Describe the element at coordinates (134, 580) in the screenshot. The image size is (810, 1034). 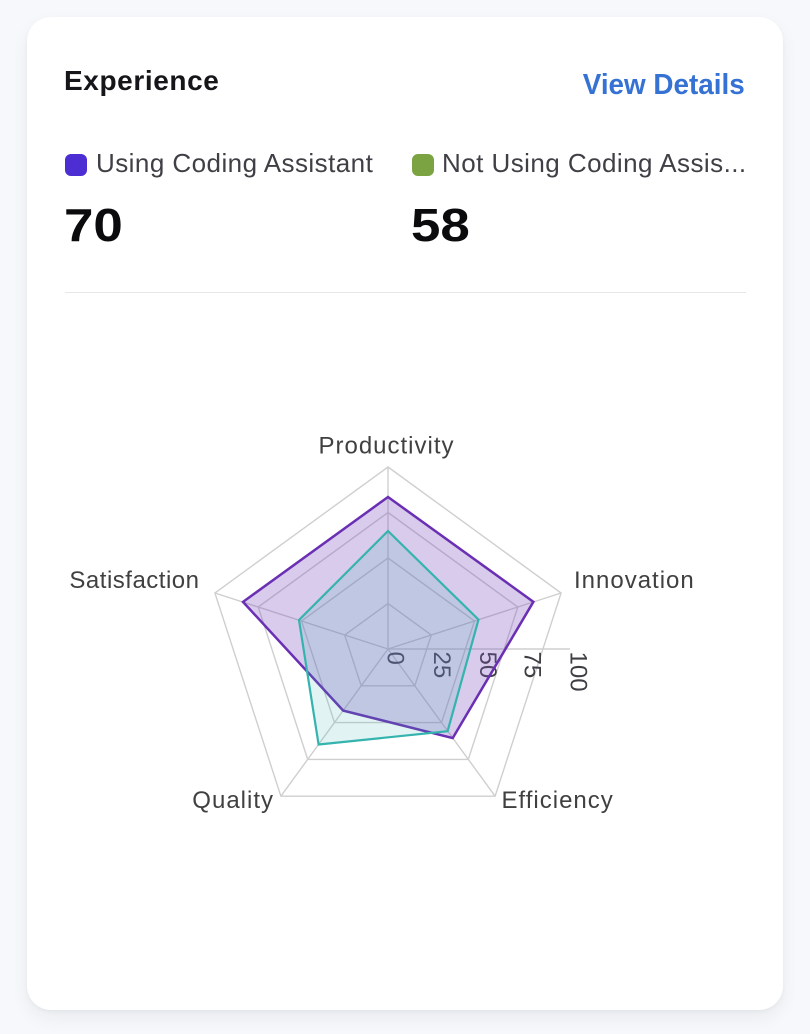
I see `svg-text: Satisfaction` at that location.